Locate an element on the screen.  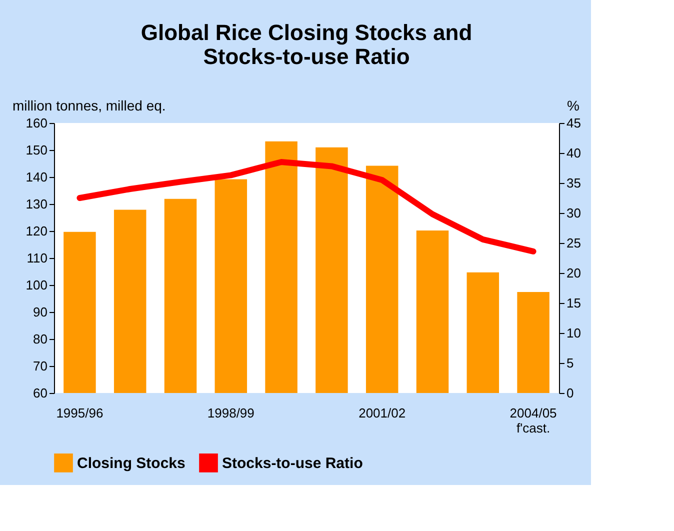
y-tick-label: 150 is located at coordinates (37, 150).